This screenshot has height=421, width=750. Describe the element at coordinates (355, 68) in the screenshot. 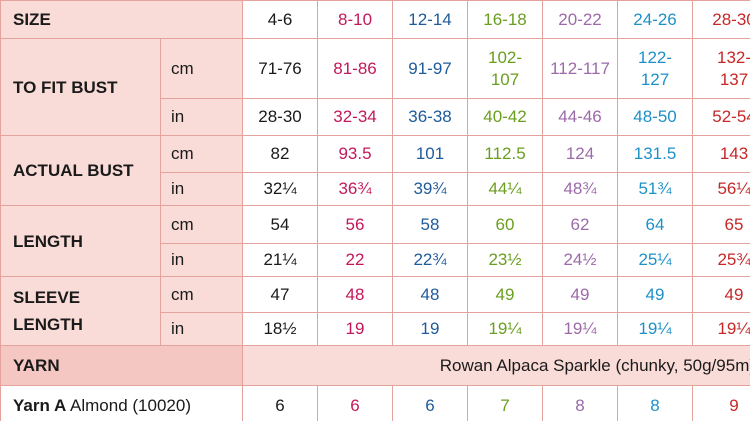

I see `measurement-value: 81-86` at that location.